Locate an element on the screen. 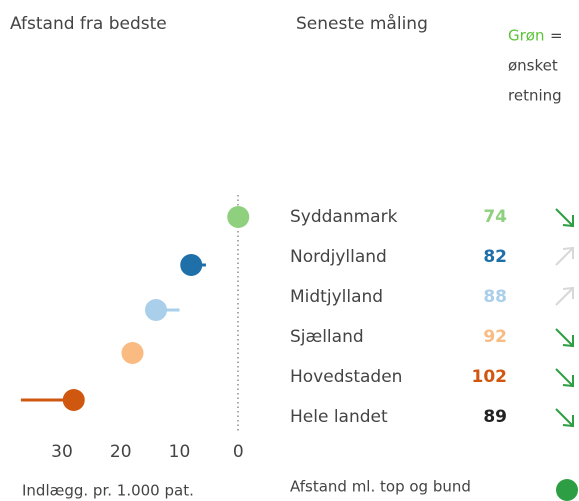  region-label: Nordjylland is located at coordinates (338, 257).